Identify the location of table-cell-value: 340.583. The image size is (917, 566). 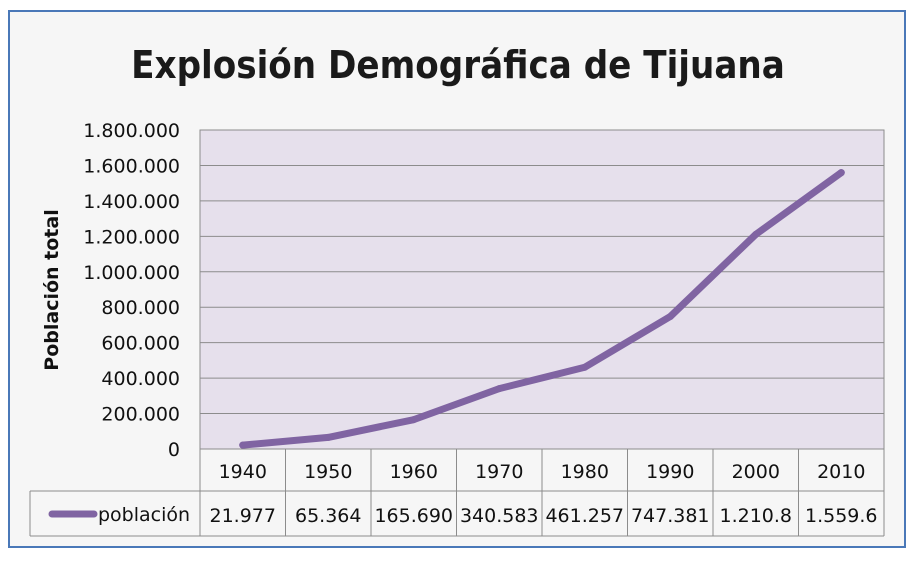
(499, 516).